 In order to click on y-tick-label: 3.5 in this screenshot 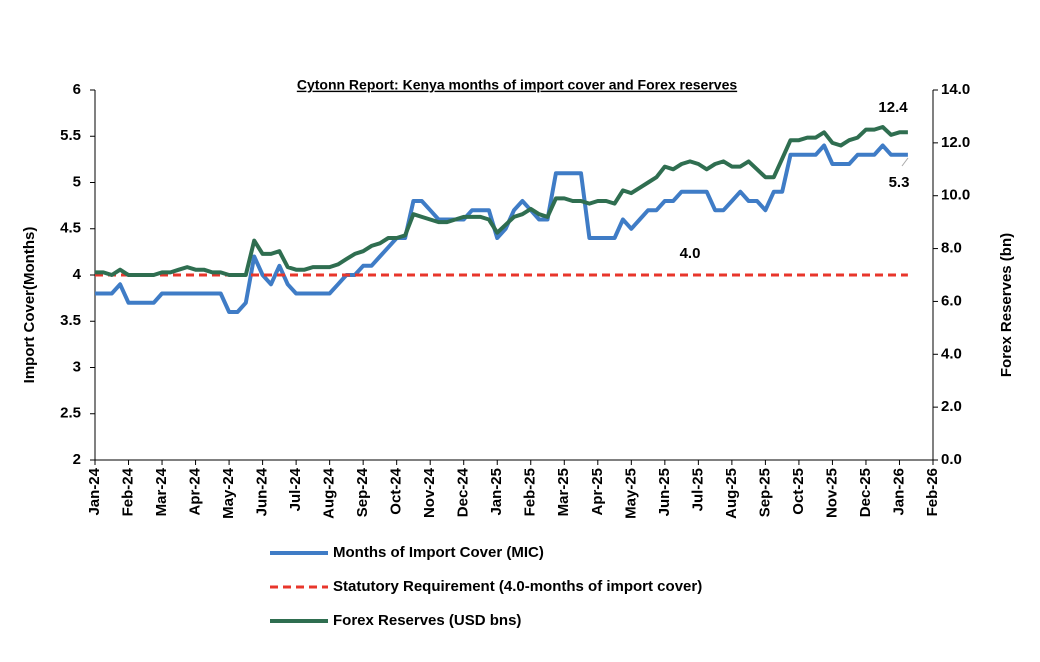, I will do `click(70, 320)`.